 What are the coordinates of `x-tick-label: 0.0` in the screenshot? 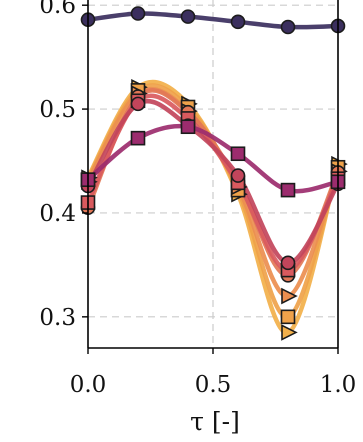 It's located at (88, 385).